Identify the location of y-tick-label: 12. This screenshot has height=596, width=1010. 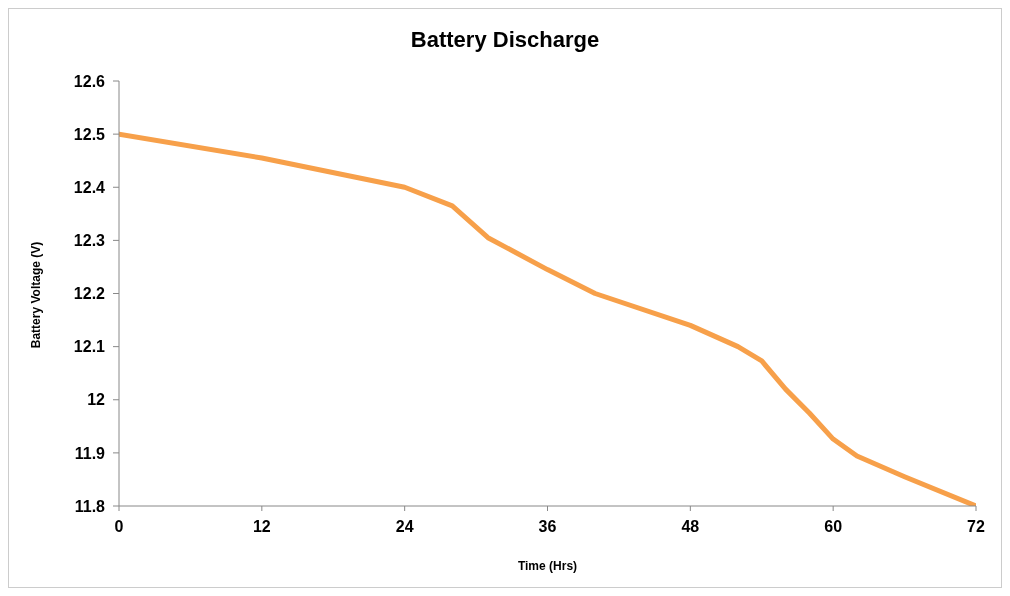
(96, 400).